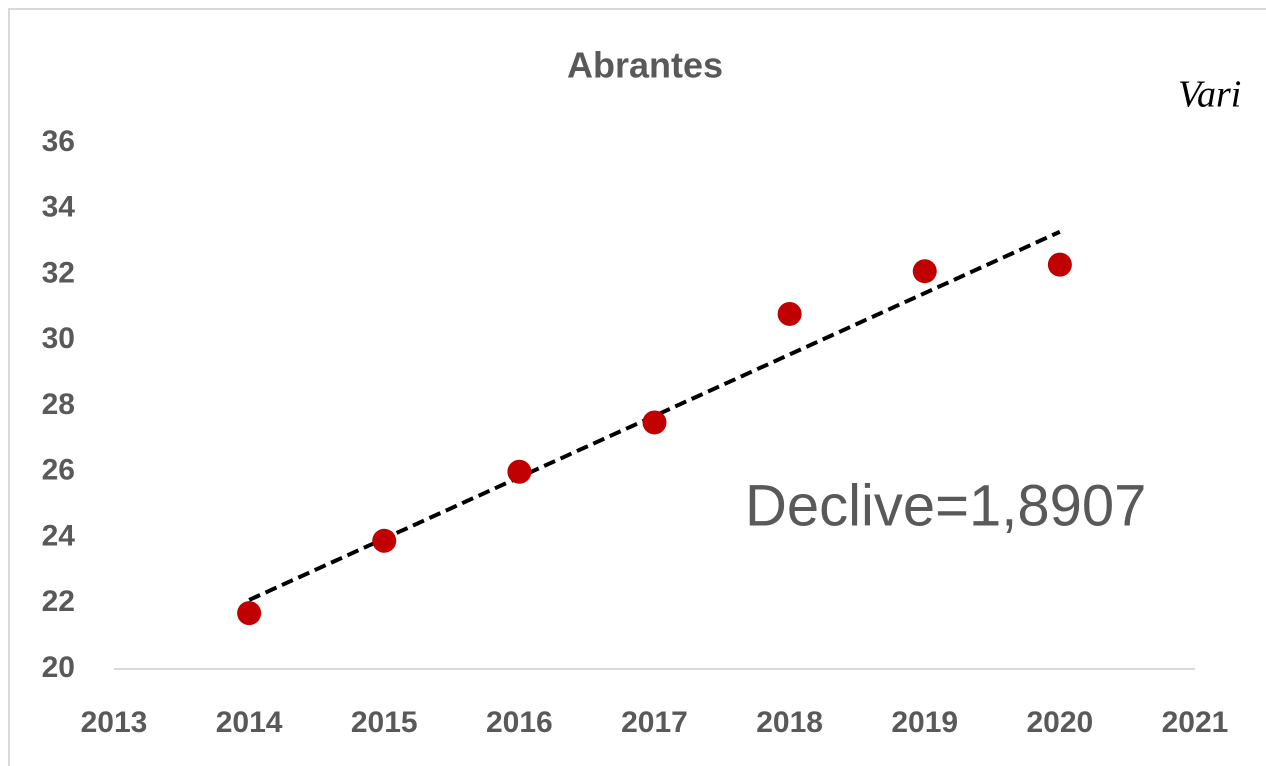 The width and height of the screenshot is (1266, 766). What do you see at coordinates (59, 207) in the screenshot?
I see `y-tick-label: 34` at bounding box center [59, 207].